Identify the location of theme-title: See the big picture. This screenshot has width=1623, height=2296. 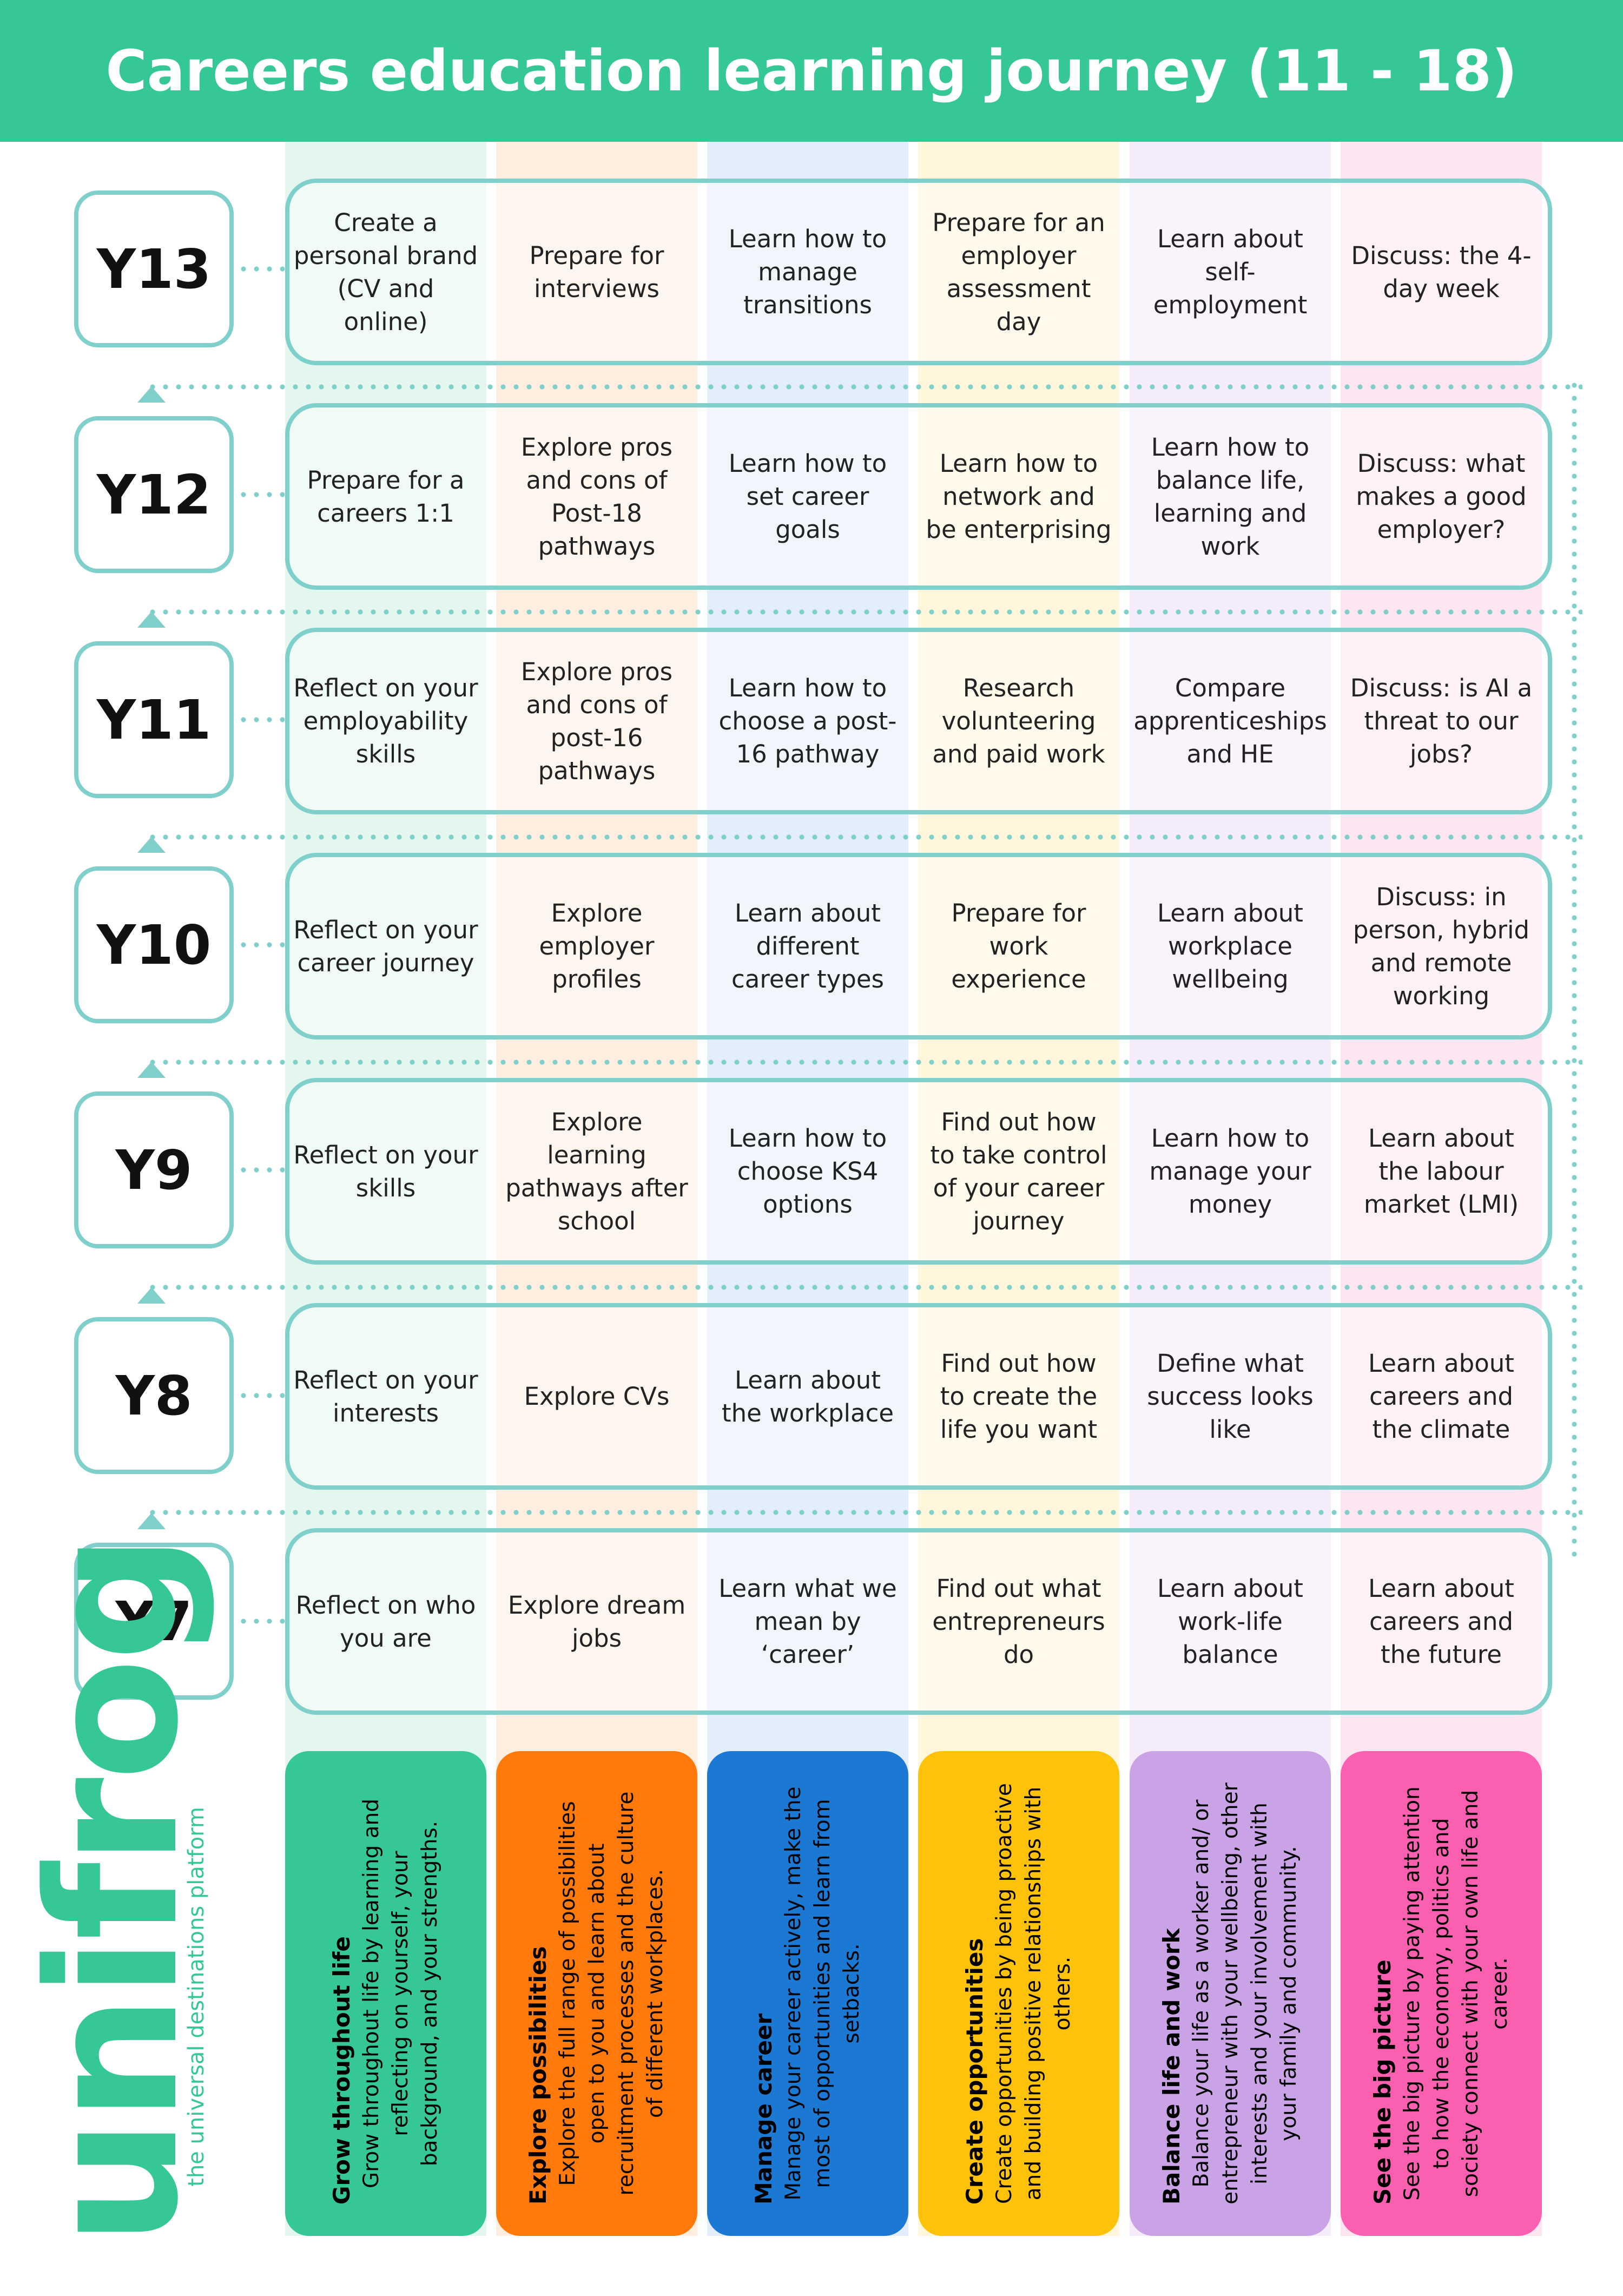
(1383, 2082).